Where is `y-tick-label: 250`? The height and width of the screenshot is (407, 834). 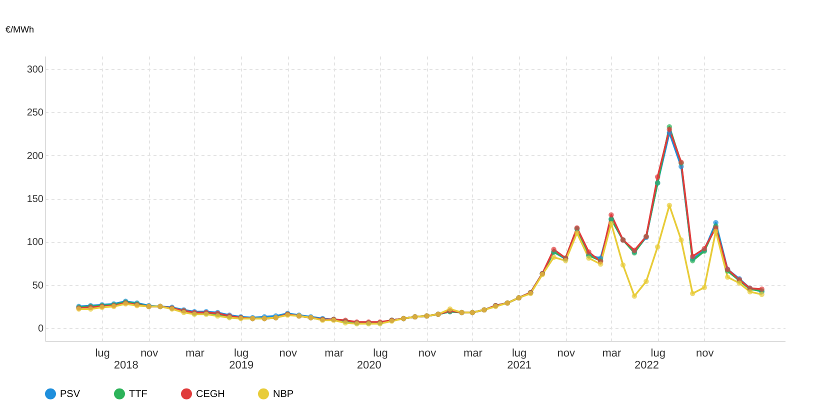 y-tick-label: 250 is located at coordinates (35, 113).